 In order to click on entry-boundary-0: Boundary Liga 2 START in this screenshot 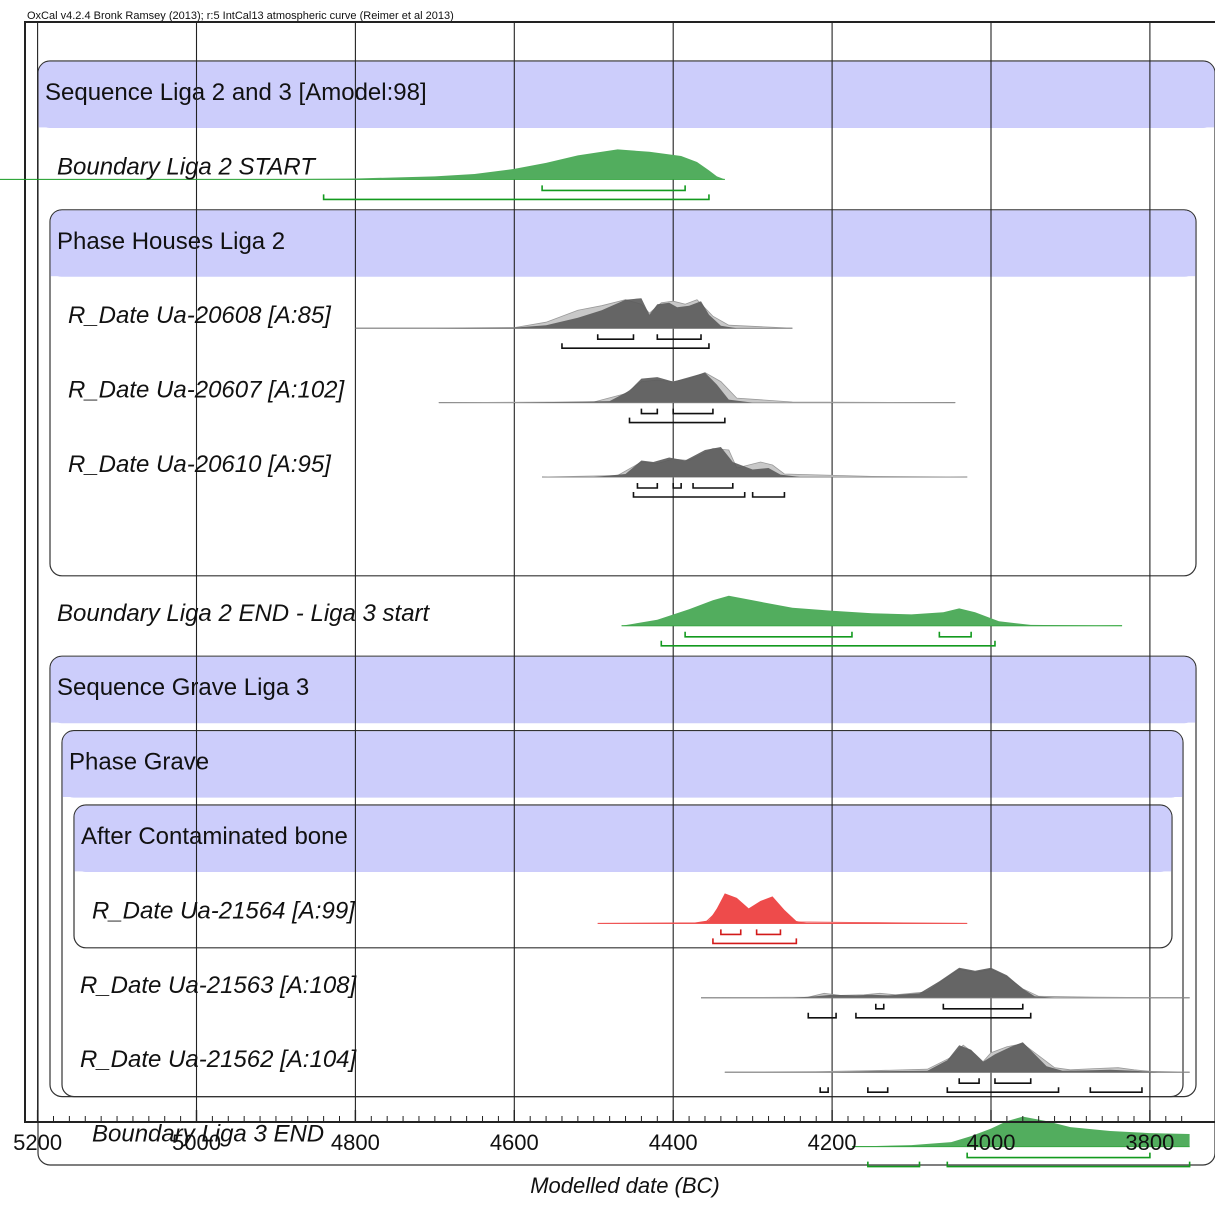, I will do `click(362, 175)`.